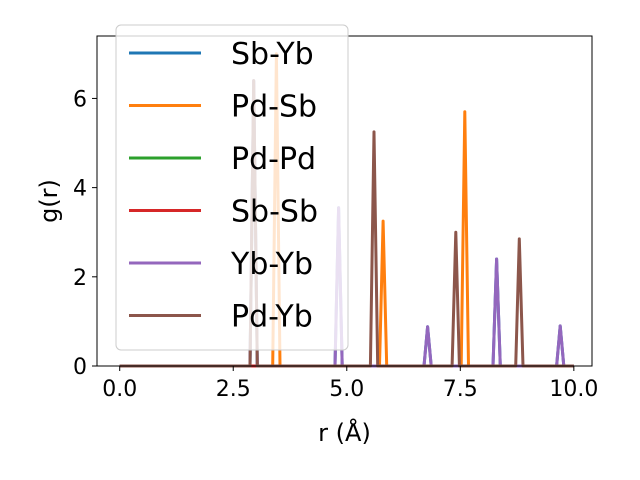  I want to click on legend-label-sb-yb: Sb-Yb, so click(272, 54).